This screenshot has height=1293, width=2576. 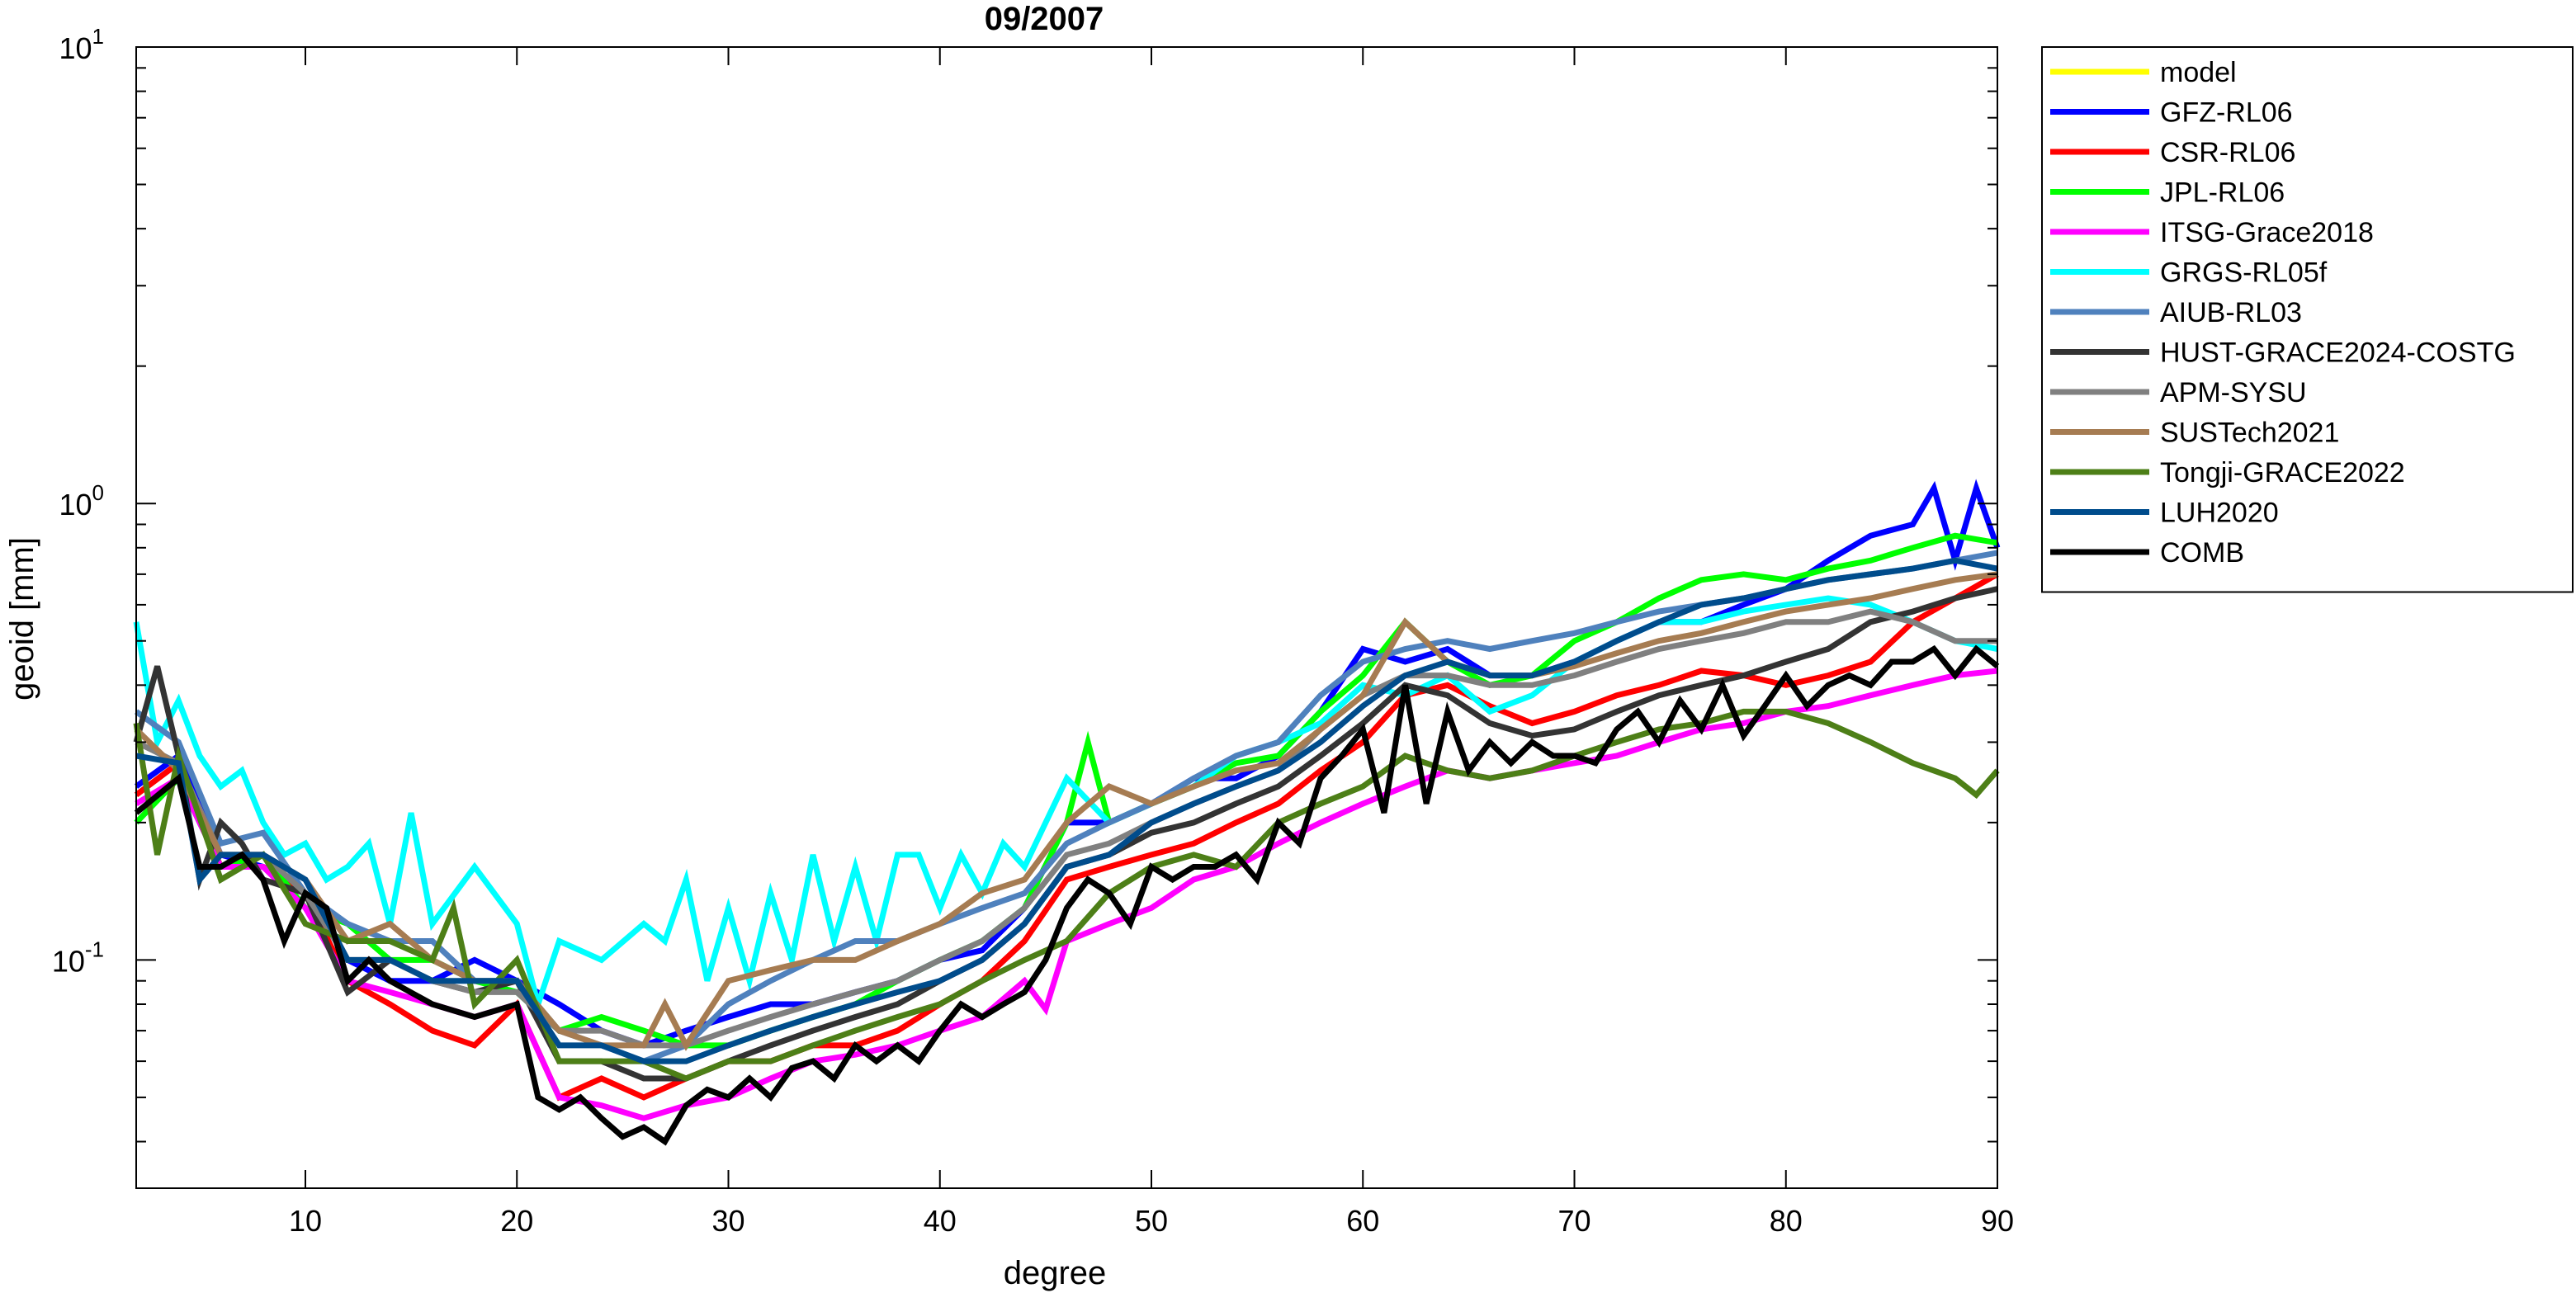 I want to click on x-tick-label: 70, so click(x=1574, y=1221).